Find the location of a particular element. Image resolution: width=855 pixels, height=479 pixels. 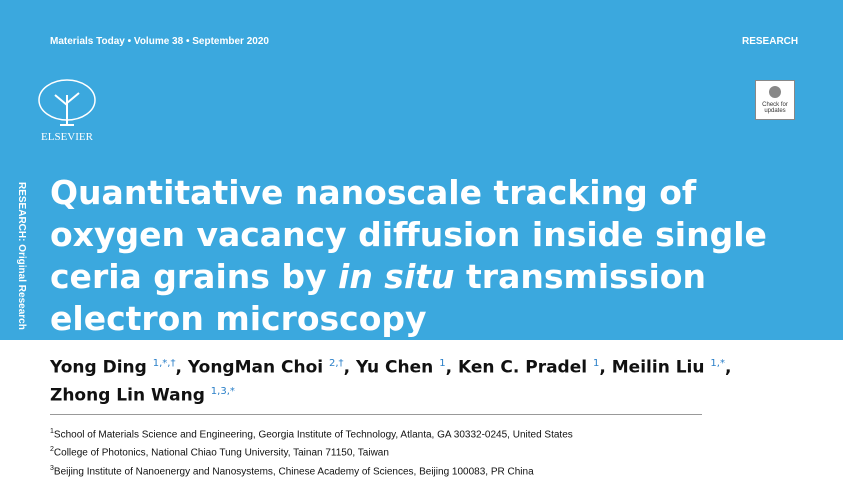

title-text: transmission electron microscopy is located at coordinates (378, 297).